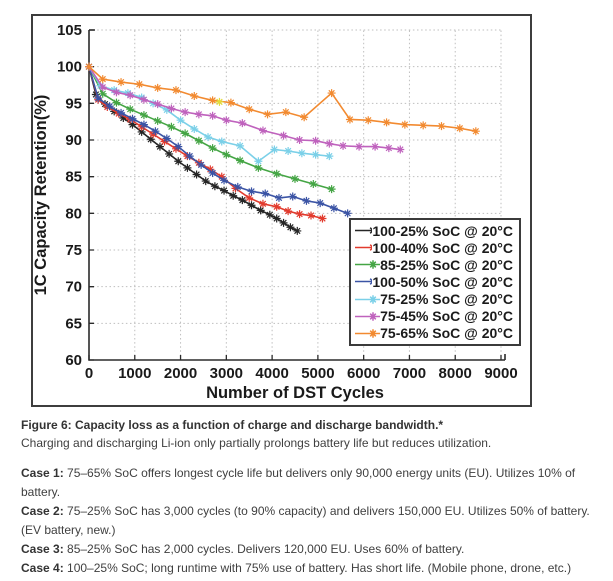 The image size is (613, 581). What do you see at coordinates (73, 323) in the screenshot?
I see `svg-text: 65` at bounding box center [73, 323].